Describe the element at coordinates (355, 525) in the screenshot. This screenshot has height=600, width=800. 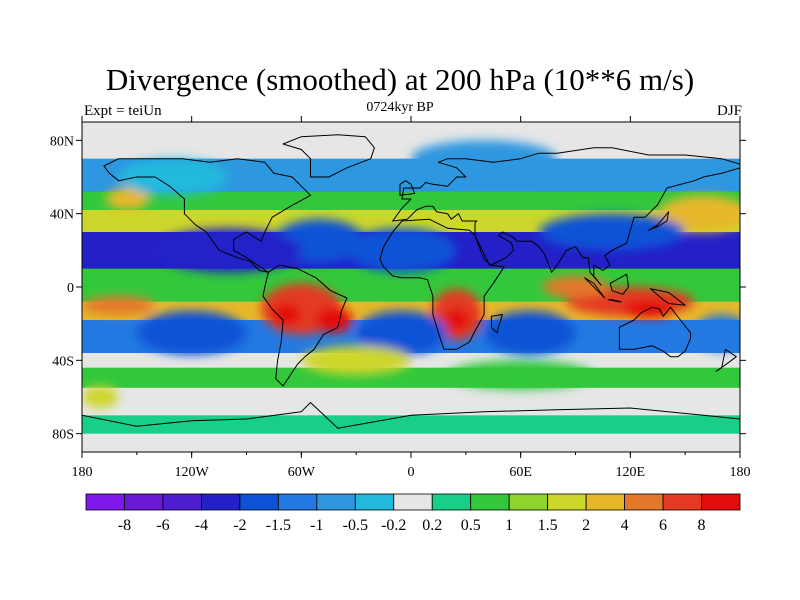
I see `colorbar-label: -0.5` at that location.